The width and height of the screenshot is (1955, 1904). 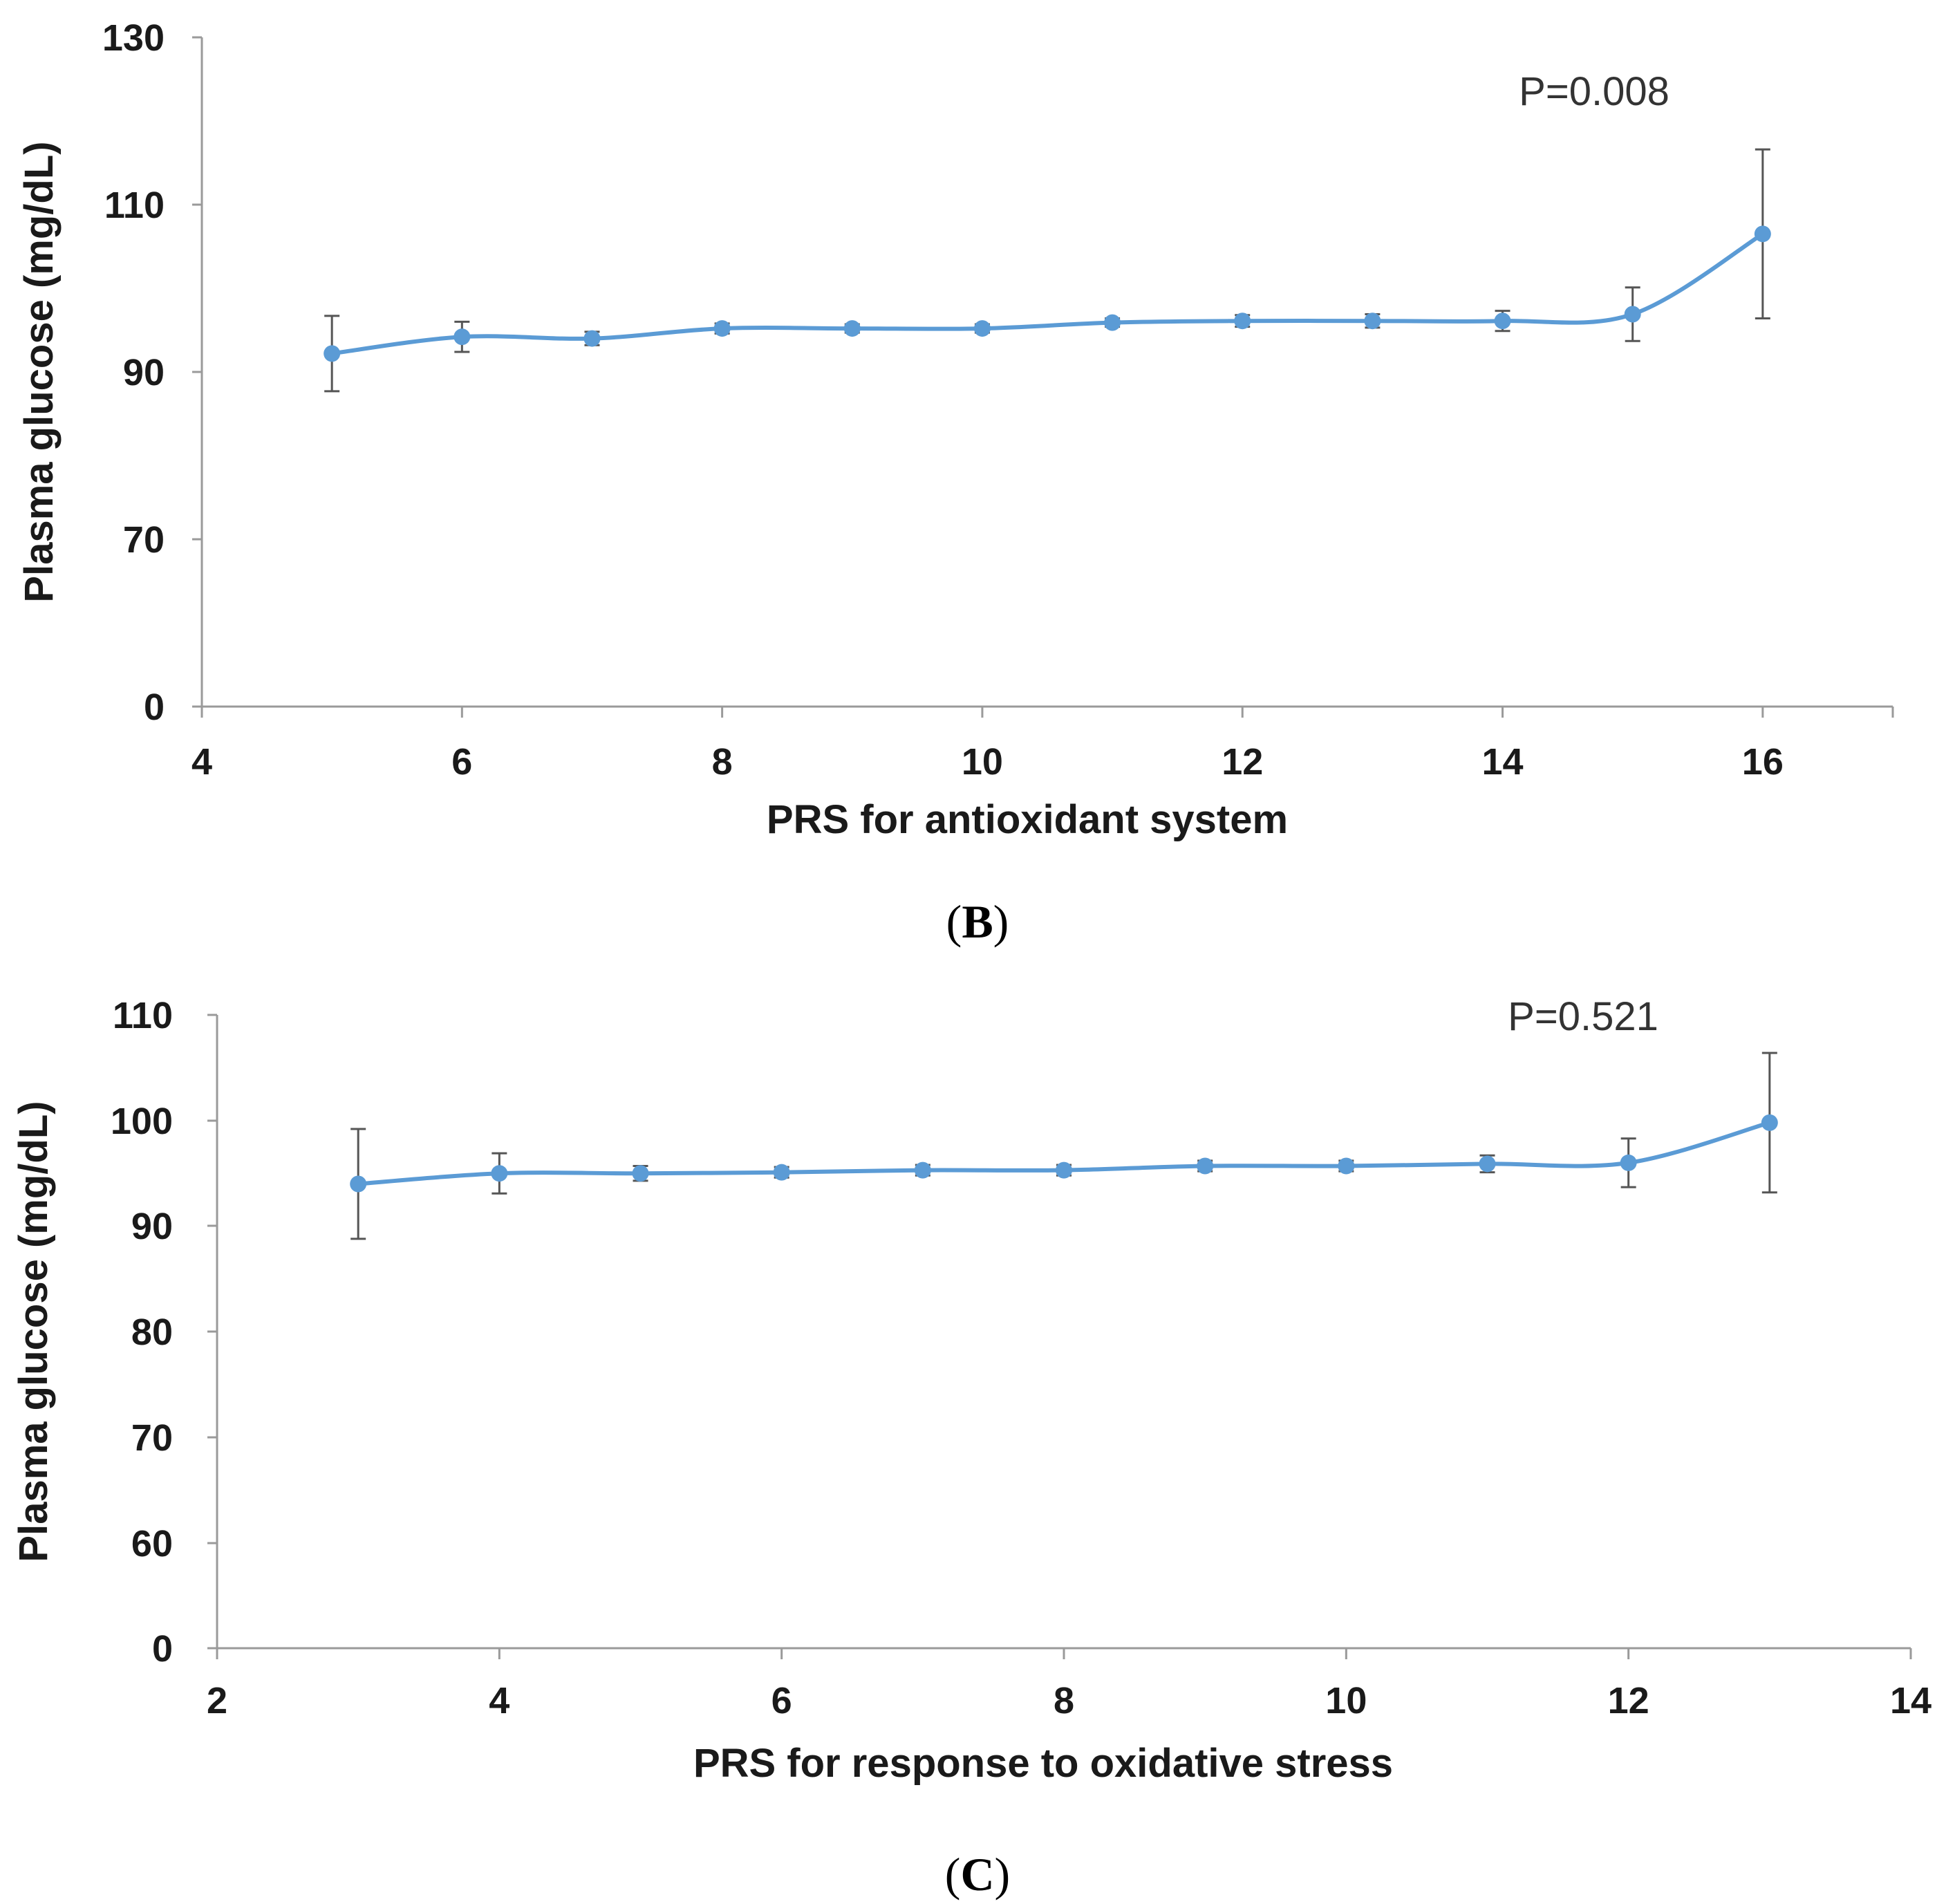 What do you see at coordinates (133, 38) in the screenshot?
I see `y-tick-label: 130` at bounding box center [133, 38].